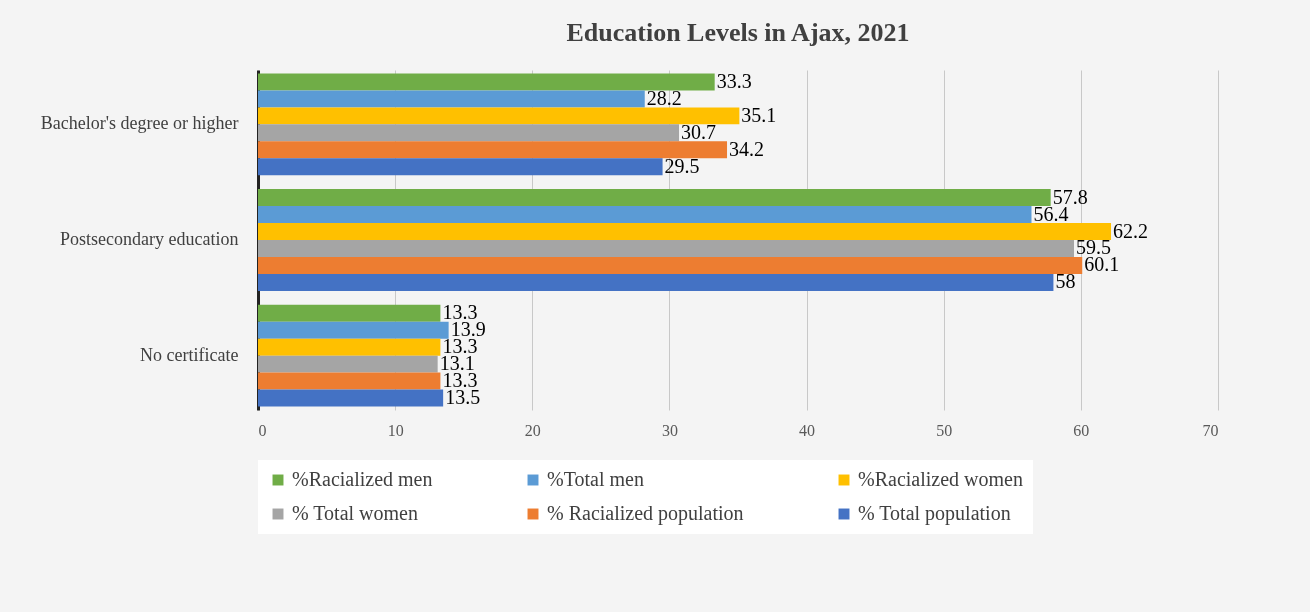 The height and width of the screenshot is (612, 1310). I want to click on legend-label: % Total population, so click(934, 513).